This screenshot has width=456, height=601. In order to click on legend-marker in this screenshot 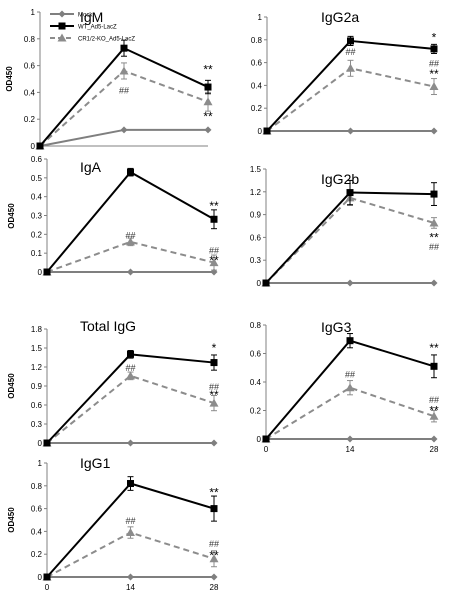, I will do `click(62, 26)`.